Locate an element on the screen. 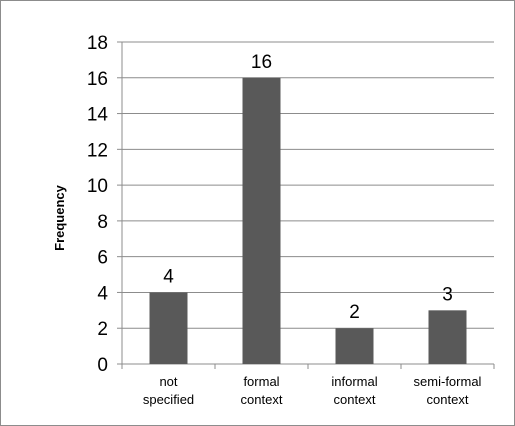  x-category-label: semi-formal is located at coordinates (448, 381).